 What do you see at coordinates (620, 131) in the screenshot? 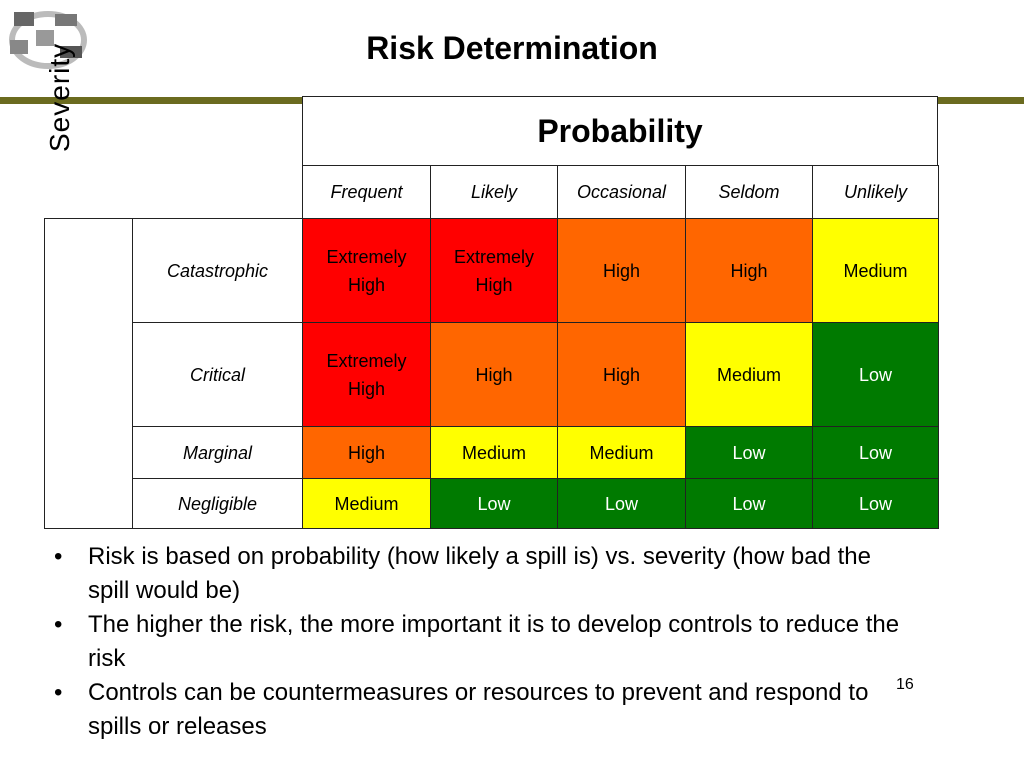
I see `probability-header: Probability` at bounding box center [620, 131].